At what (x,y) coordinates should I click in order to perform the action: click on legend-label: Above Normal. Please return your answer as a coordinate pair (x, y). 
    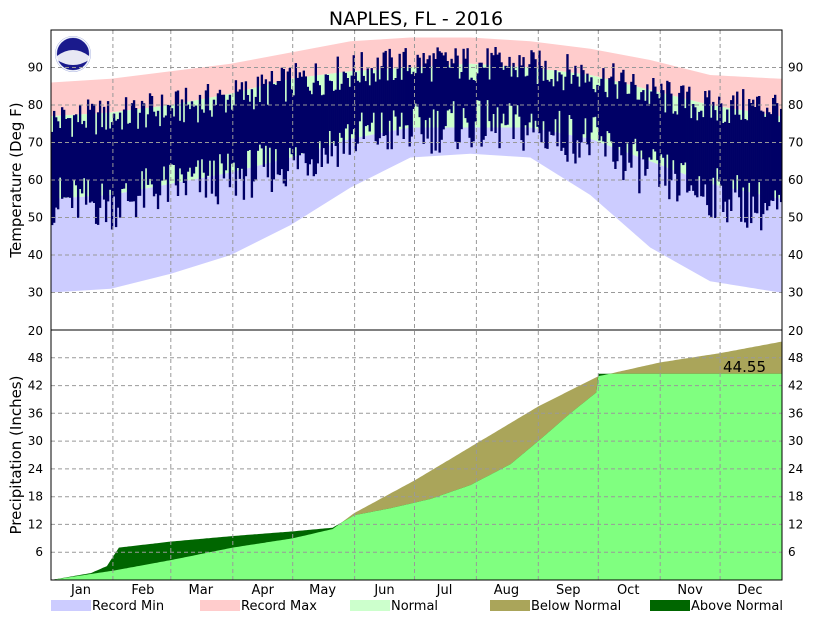
    Looking at the image, I should click on (737, 606).